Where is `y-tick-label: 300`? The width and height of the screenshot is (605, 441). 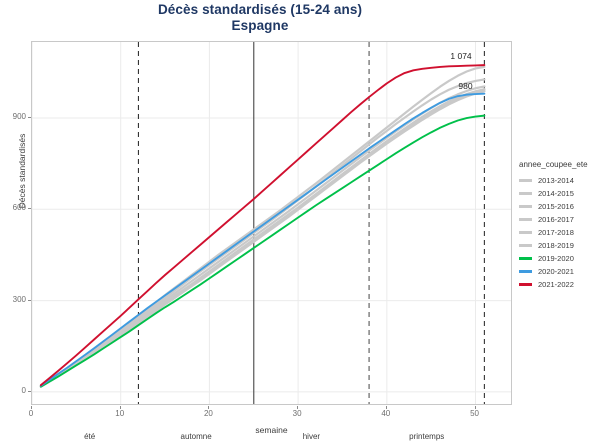
y-tick-label: 300 is located at coordinates (19, 299).